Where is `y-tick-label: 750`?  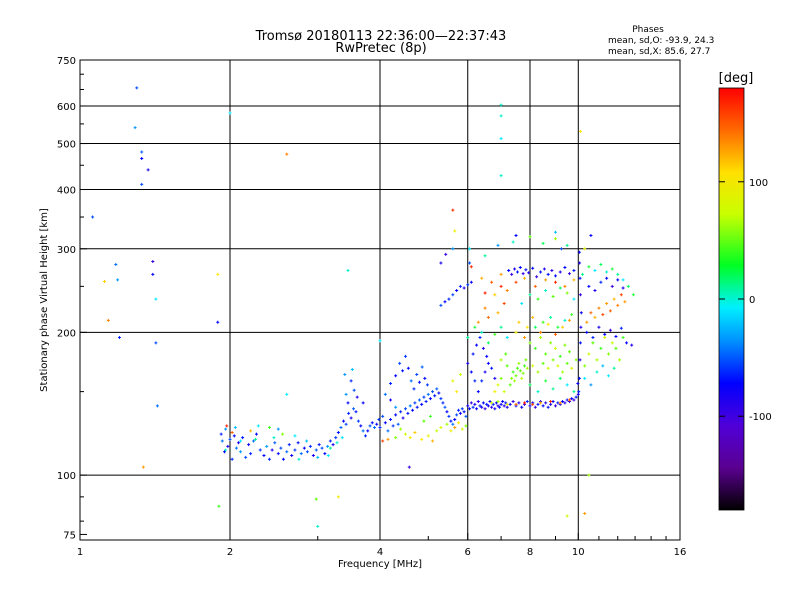 y-tick-label: 750 is located at coordinates (66, 61).